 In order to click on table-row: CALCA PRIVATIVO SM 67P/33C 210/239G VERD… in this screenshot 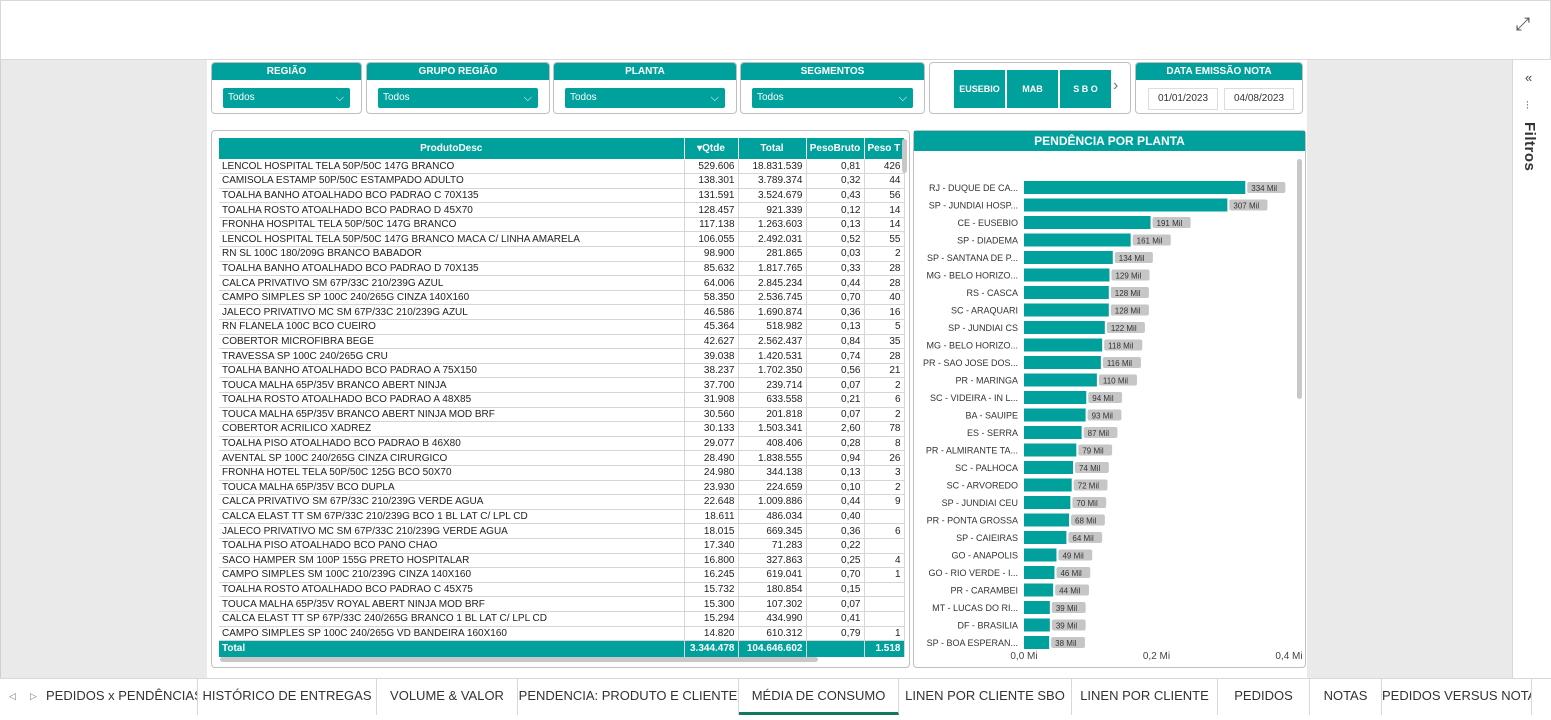, I will do `click(562, 502)`.